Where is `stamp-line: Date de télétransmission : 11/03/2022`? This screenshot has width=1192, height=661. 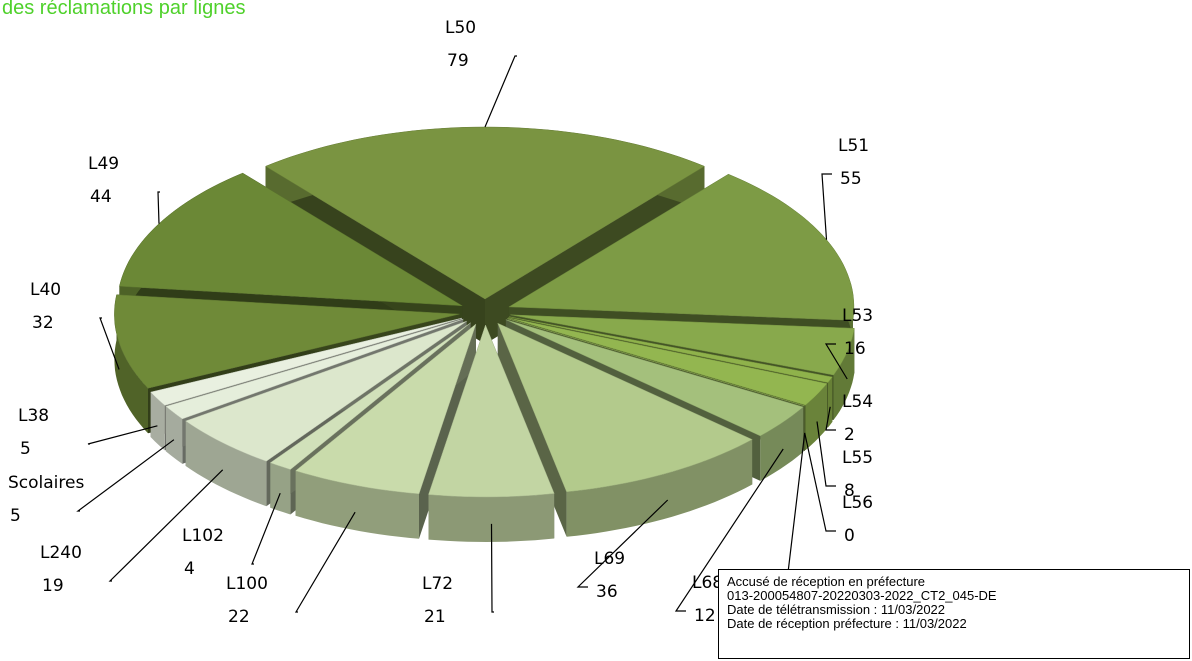
stamp-line: Date de télétransmission : 11/03/2022 is located at coordinates (836, 609).